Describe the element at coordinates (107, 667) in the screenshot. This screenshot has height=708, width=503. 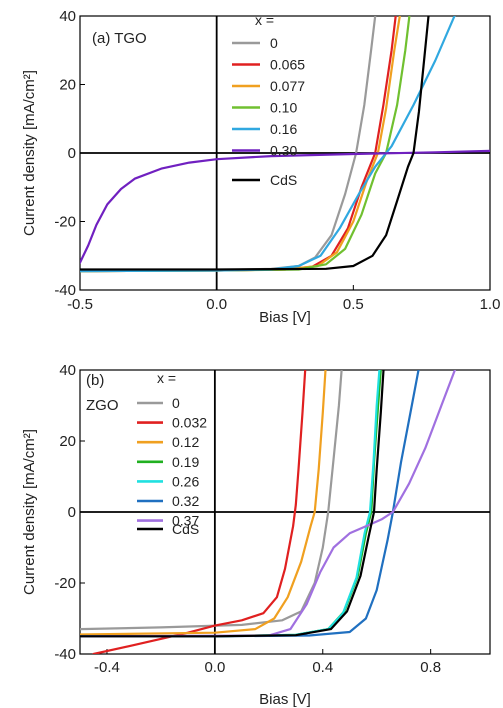
I see `x-tick-label: -0.4` at that location.